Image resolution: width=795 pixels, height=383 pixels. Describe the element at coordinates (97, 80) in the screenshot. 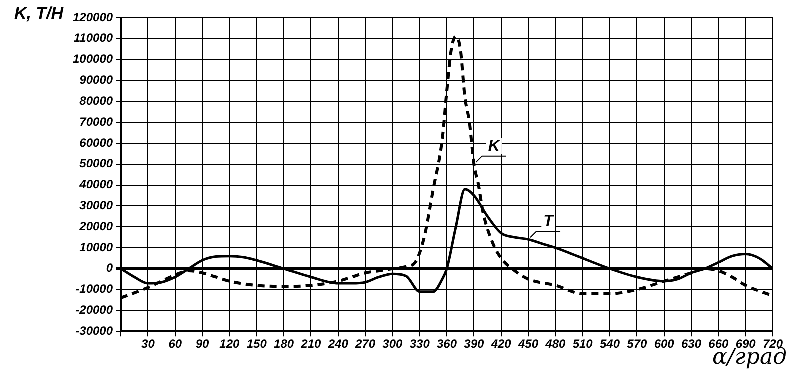

I see `y-tick-label: 90000` at that location.